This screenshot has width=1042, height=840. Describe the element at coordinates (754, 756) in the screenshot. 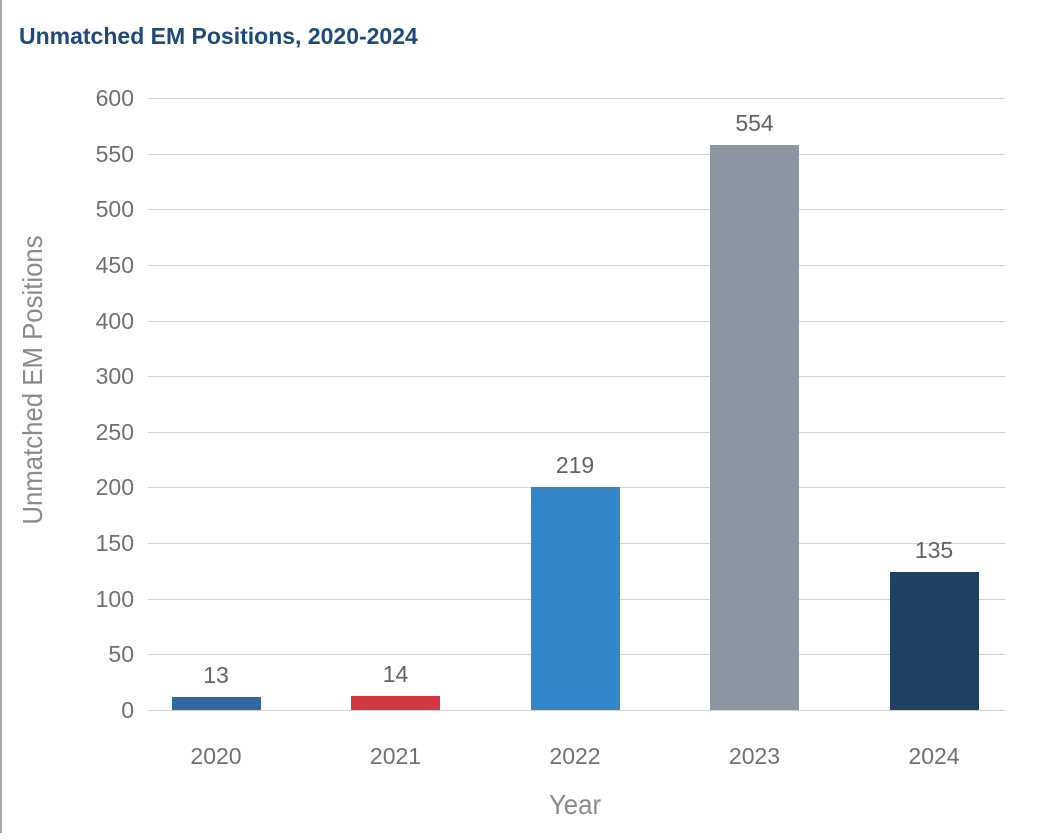

I see `x-tick-label: 2023` at that location.